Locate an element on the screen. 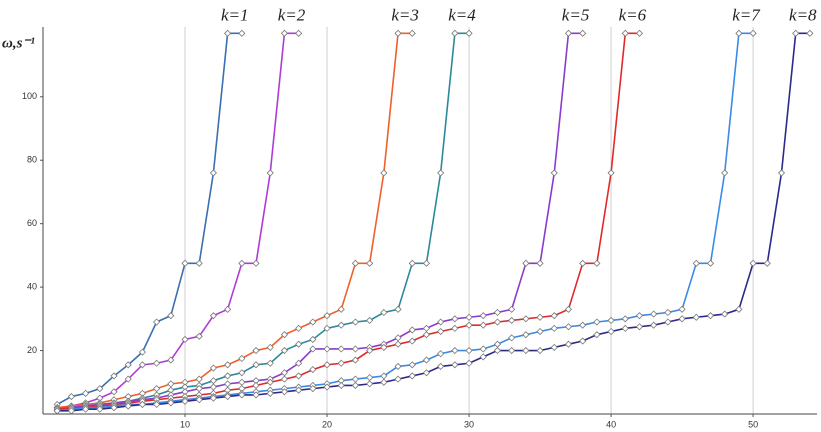 The image size is (821, 432). x-tick-label: 40 is located at coordinates (611, 424).